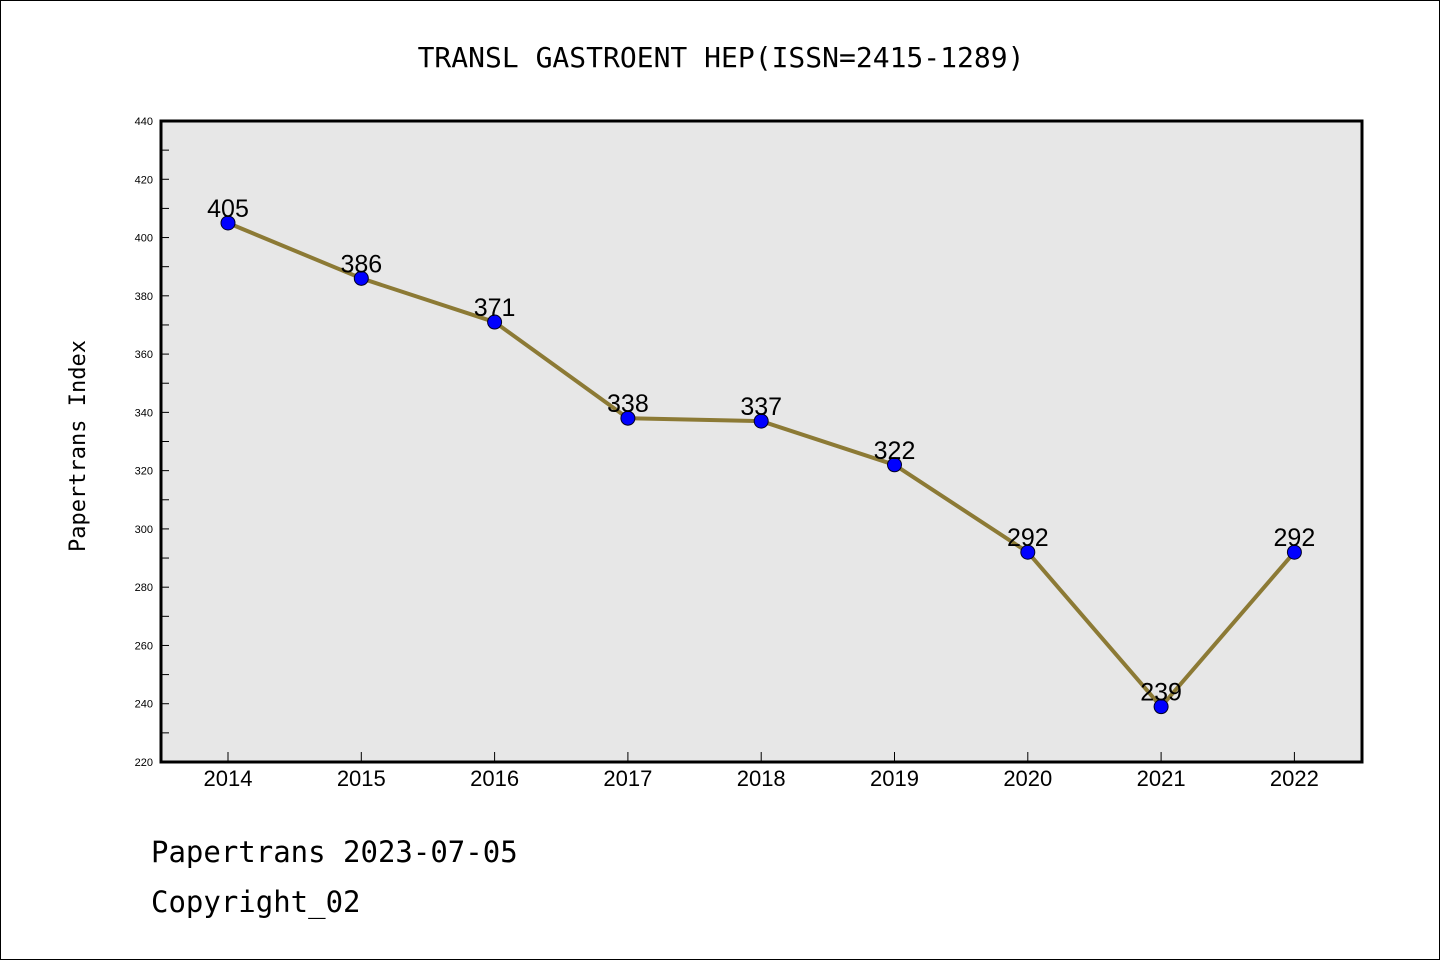  What do you see at coordinates (144, 646) in the screenshot?
I see `y-tick-label: 260` at bounding box center [144, 646].